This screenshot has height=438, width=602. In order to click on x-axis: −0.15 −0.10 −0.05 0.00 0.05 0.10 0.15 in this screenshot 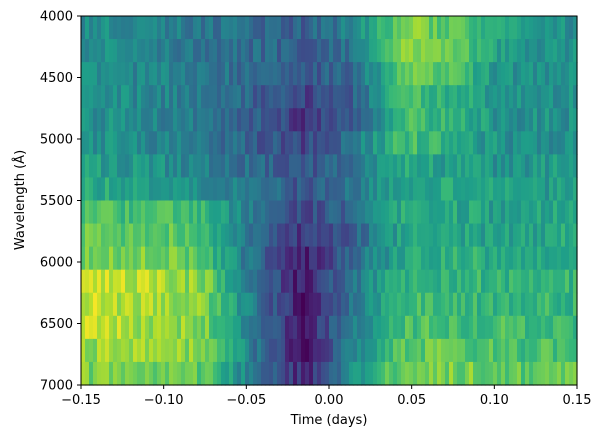, I will do `click(326, 396)`.